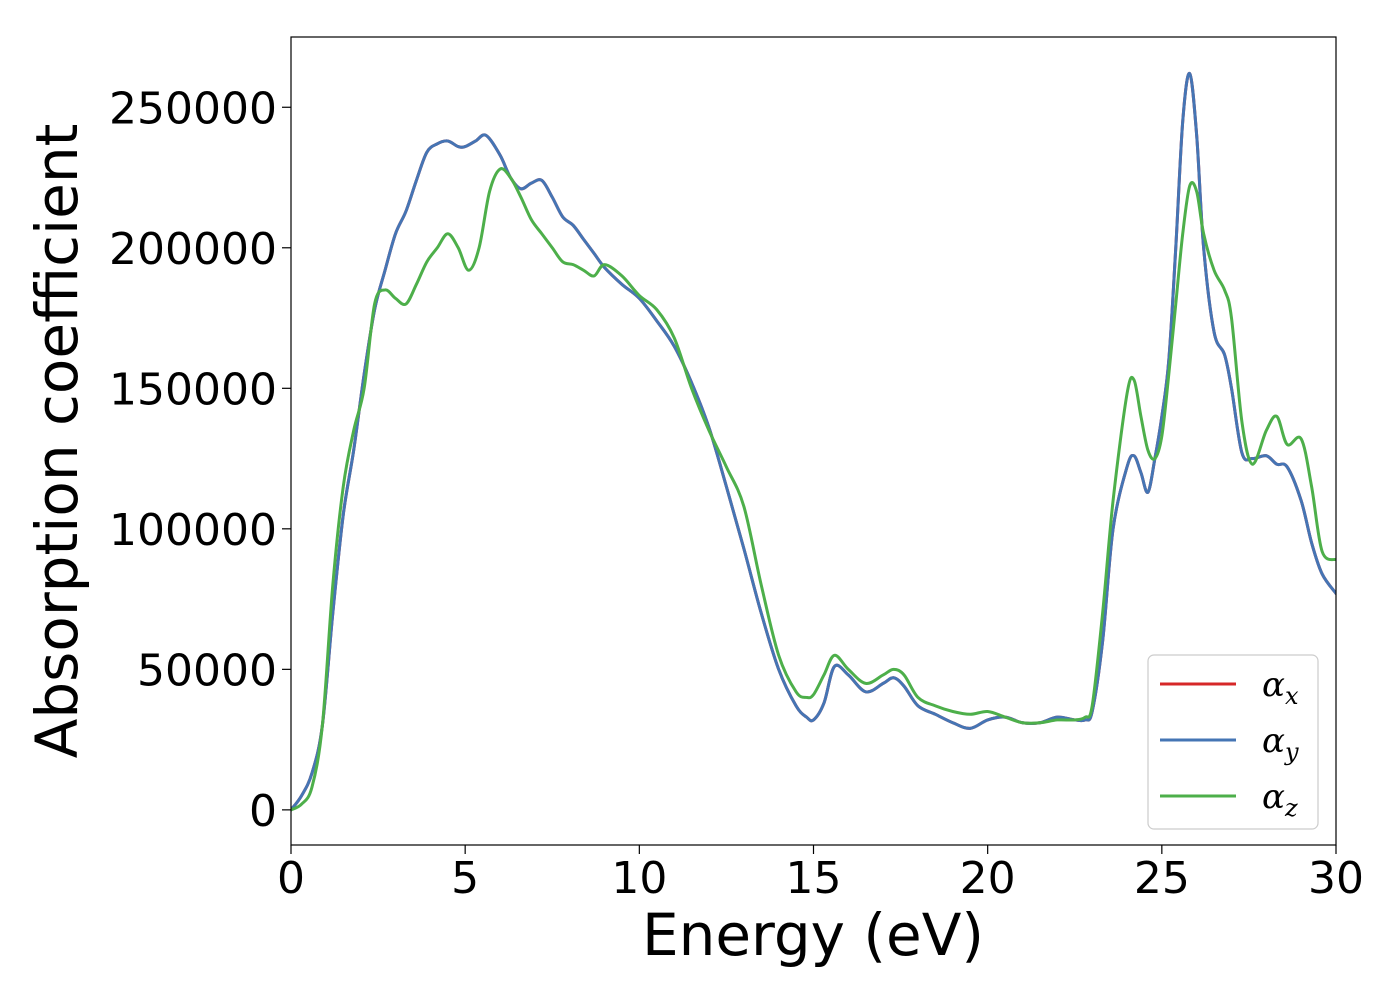  Describe the element at coordinates (291, 878) in the screenshot. I see `x-tick-label: 0` at that location.